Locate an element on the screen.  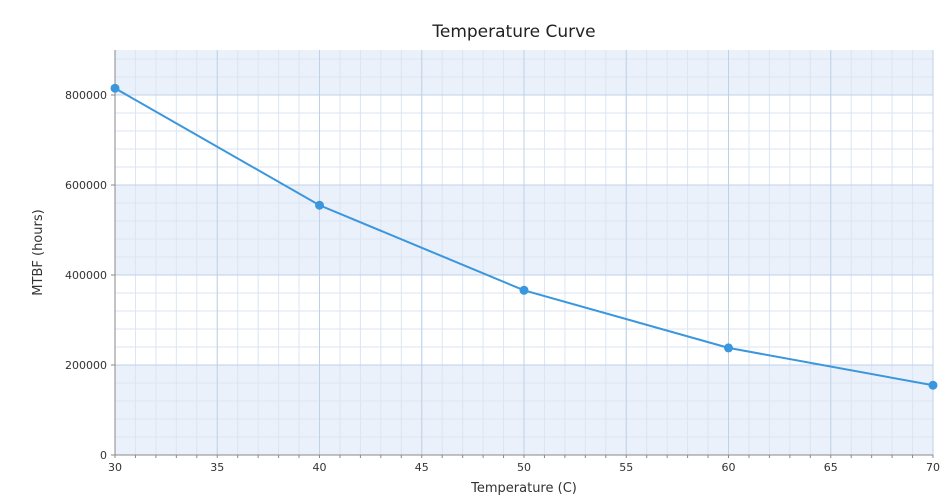
y-tick-label: 400000 is located at coordinates (86, 275).